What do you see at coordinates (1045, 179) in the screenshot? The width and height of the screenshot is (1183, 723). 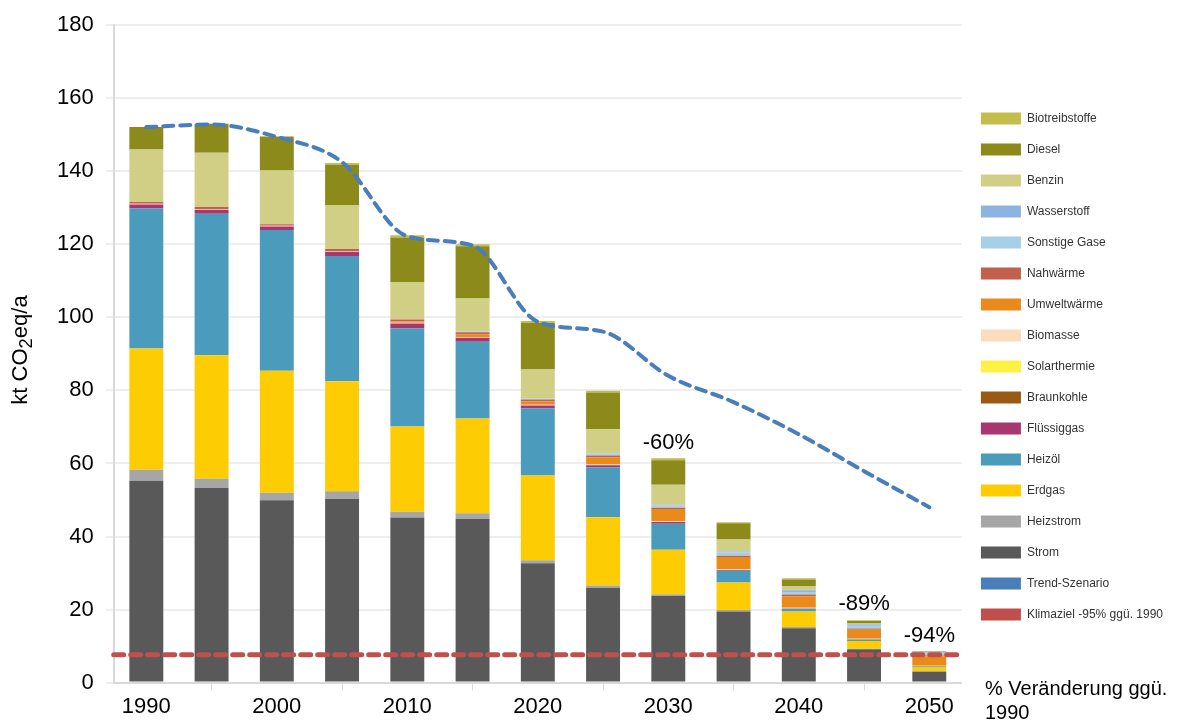 I see `legend-label: Benzin` at bounding box center [1045, 179].